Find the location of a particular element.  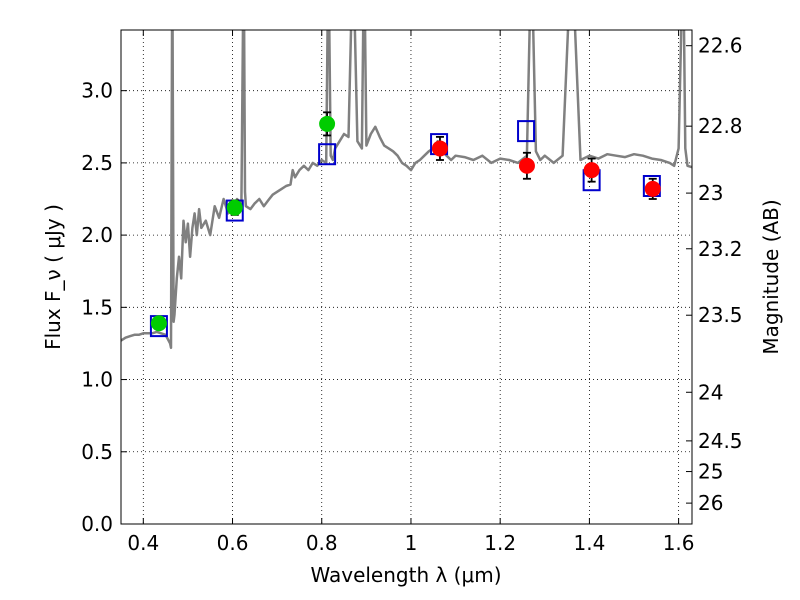

x-tick-label: 0.4 is located at coordinates (143, 543).